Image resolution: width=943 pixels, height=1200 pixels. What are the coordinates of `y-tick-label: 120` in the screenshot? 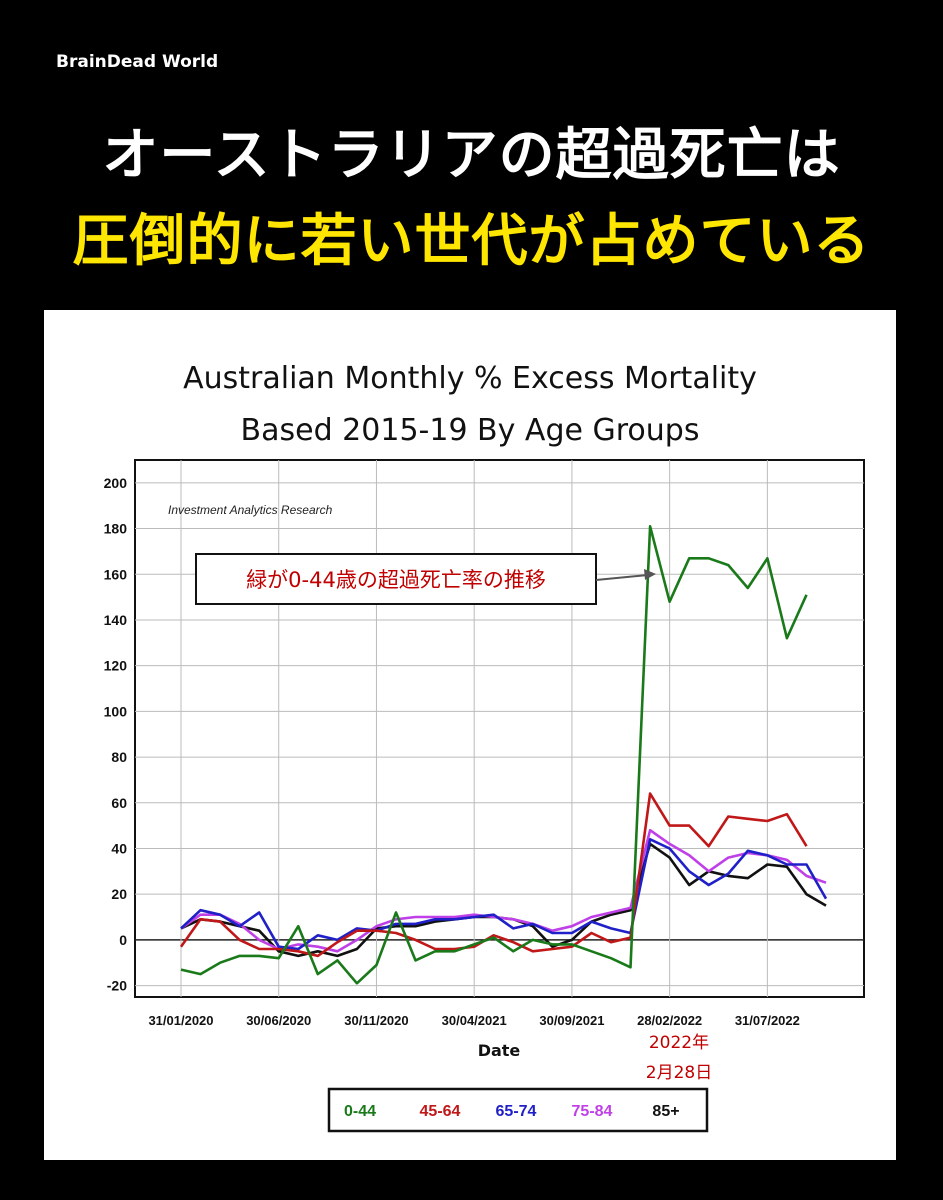 It's located at (116, 666).